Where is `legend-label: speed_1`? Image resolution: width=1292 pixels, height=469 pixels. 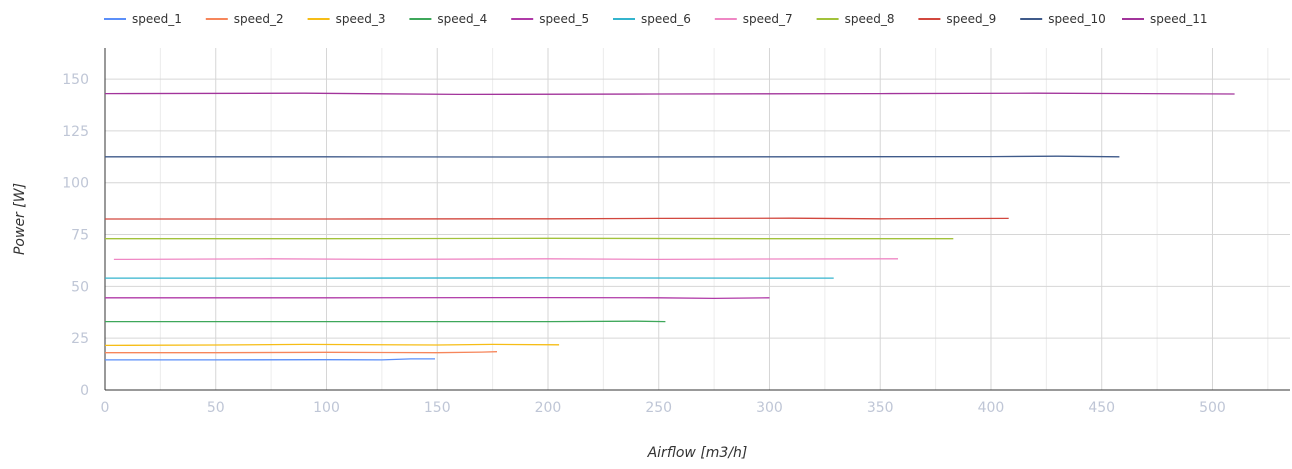 legend-label: speed_1 is located at coordinates (157, 19).